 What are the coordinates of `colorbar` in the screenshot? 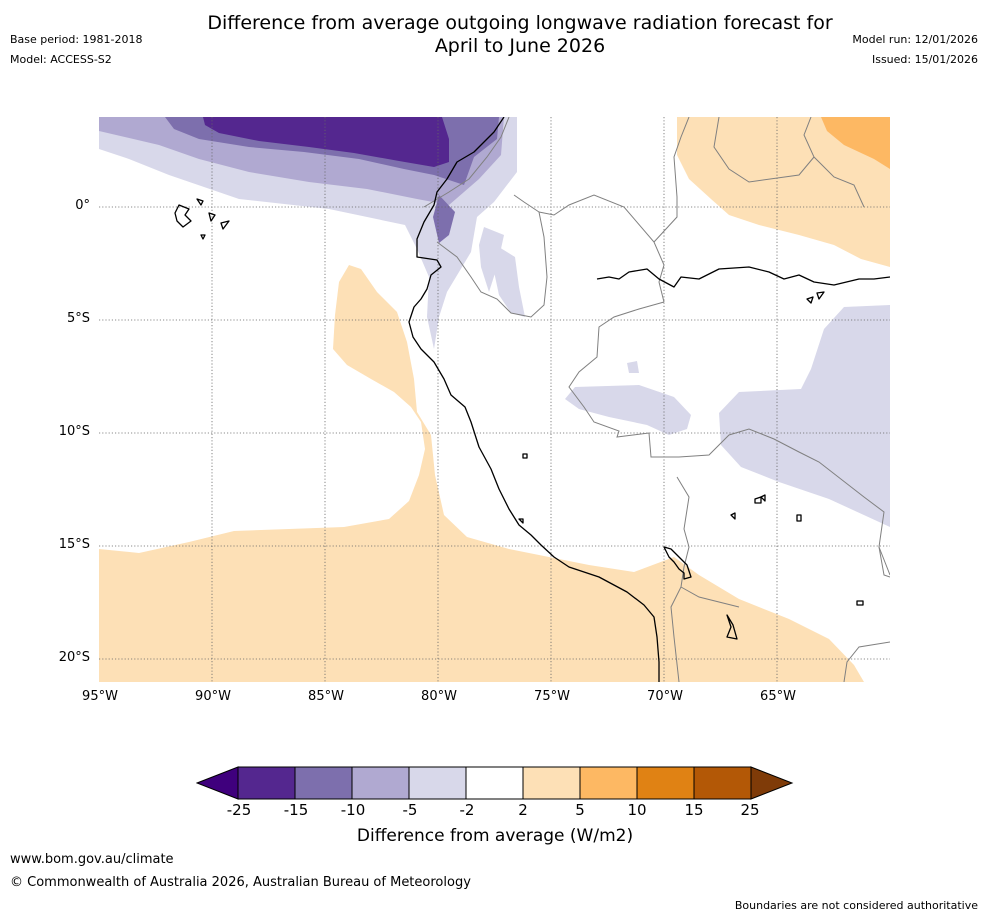 It's located at (495, 783).